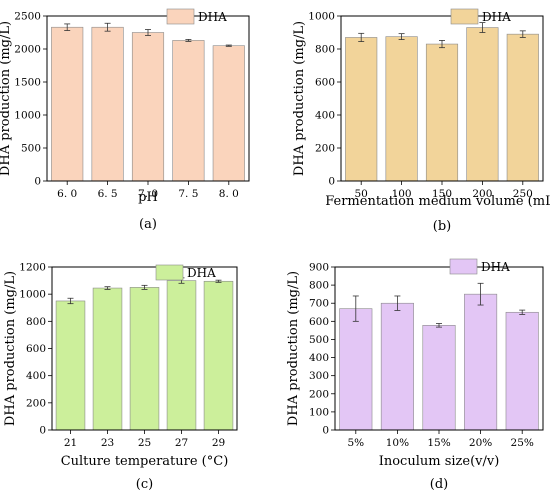  What do you see at coordinates (319, 304) in the screenshot?
I see `panel-d-y-tick-label: 700` at bounding box center [319, 304].